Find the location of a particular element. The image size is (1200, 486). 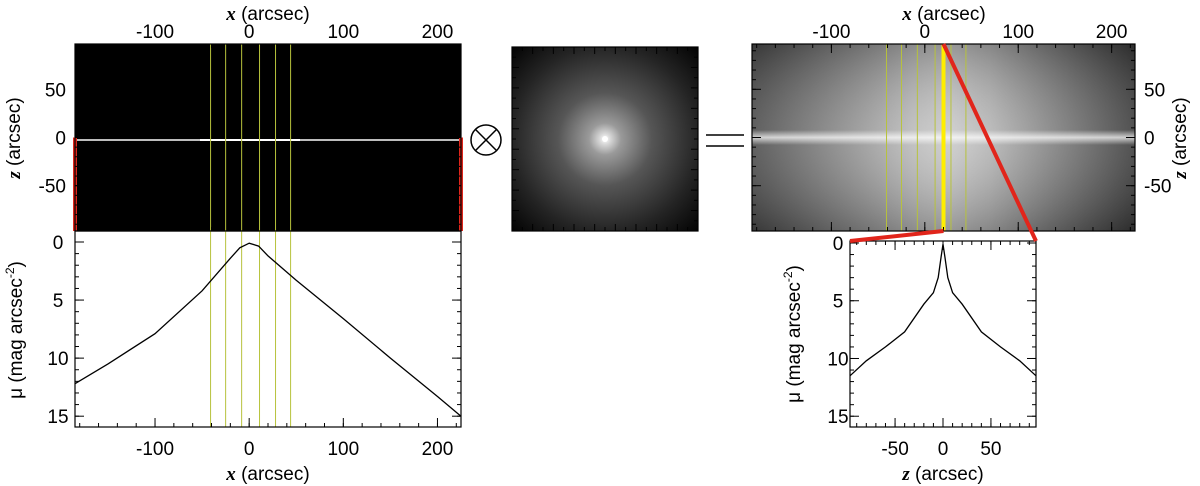

minor-axis-profile-ticks: -50 0 50 0 5 10 15 is located at coordinates (931, 347).